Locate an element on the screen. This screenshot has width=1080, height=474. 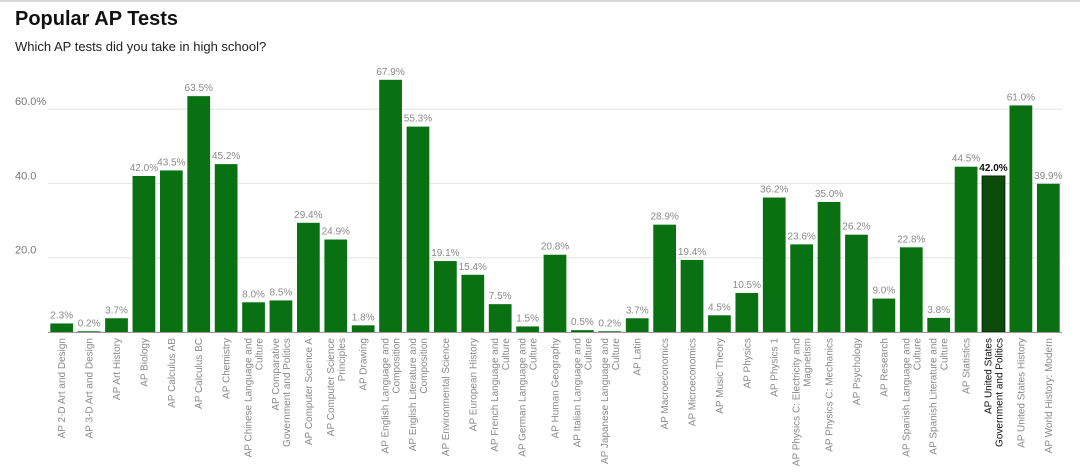
x-tick-label: AP Biology is located at coordinates (144, 362).